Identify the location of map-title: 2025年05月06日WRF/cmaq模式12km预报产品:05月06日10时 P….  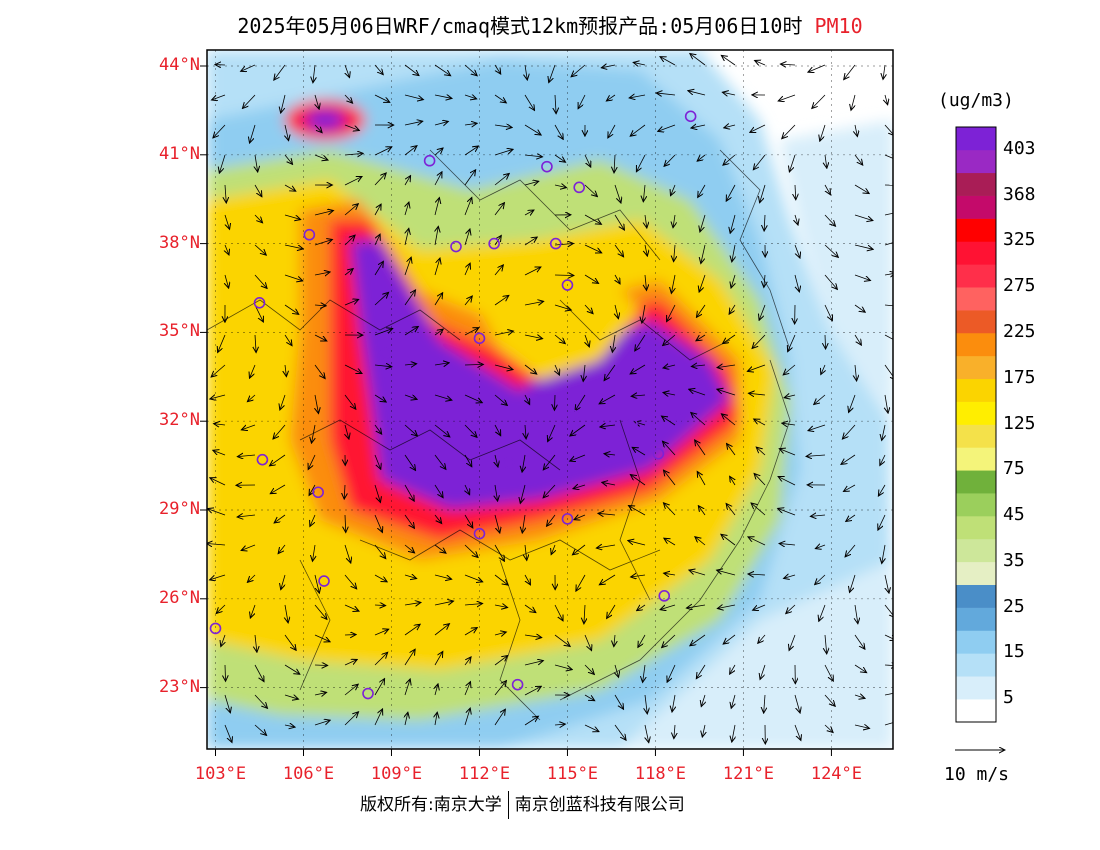
(550, 24).